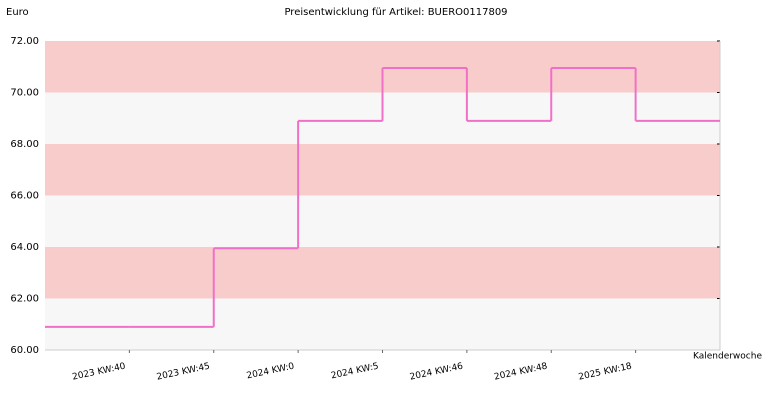 The height and width of the screenshot is (400, 770). Describe the element at coordinates (183, 372) in the screenshot. I see `x-tick-label: 2023 KW:45` at that location.